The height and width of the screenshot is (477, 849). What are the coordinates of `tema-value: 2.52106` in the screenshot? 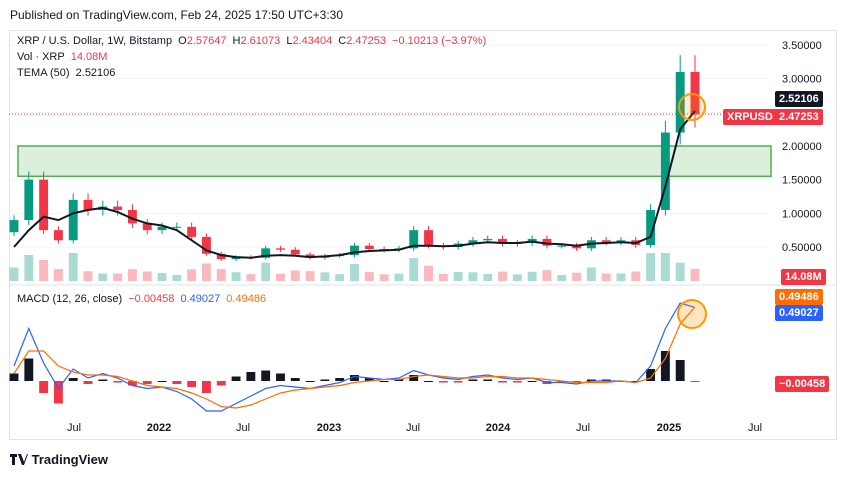 It's located at (95, 73).